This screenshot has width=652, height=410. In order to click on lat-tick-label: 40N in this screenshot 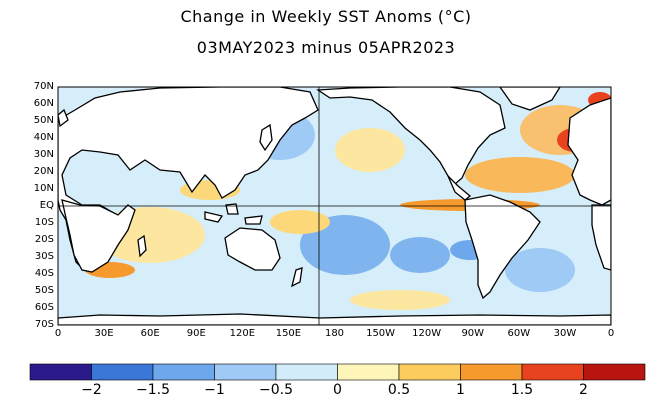, I will do `click(43, 137)`.